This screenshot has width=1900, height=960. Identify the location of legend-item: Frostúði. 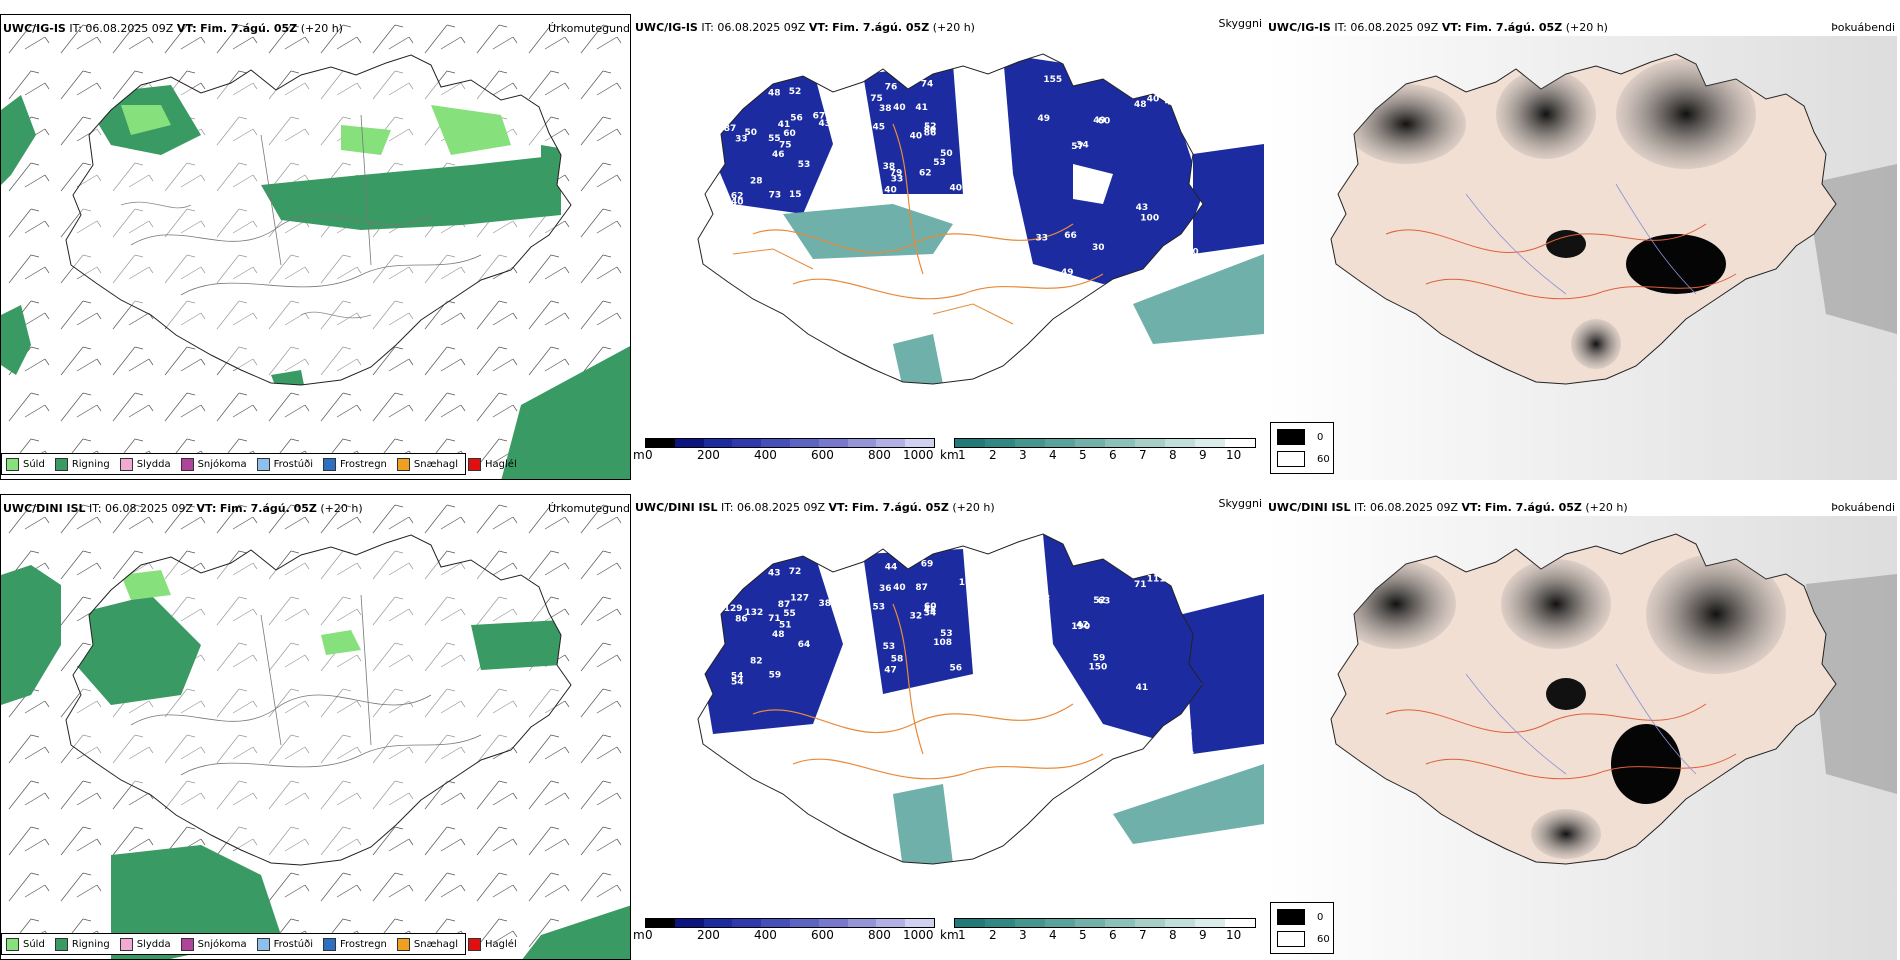
(284, 464).